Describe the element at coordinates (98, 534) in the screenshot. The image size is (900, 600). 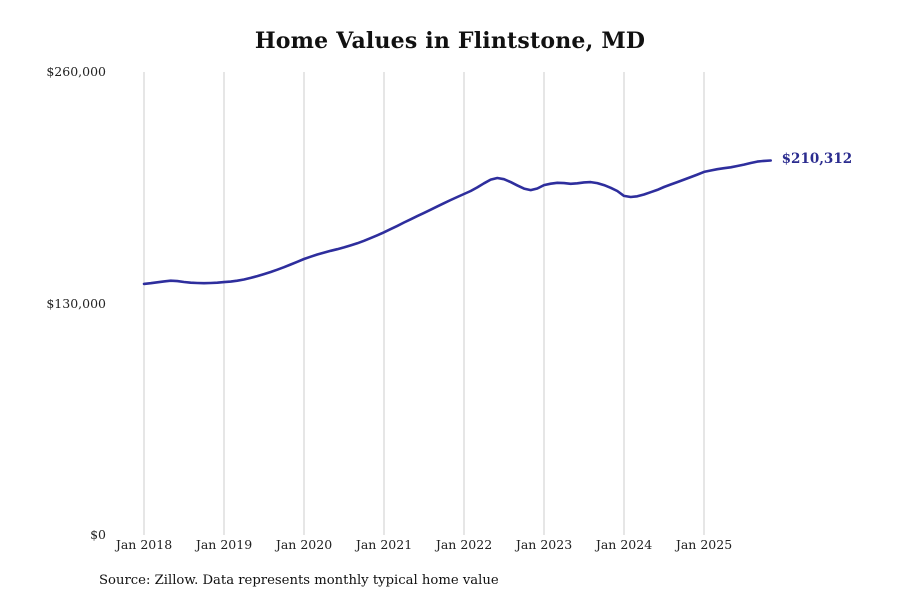
I see `y-axis-tick-label: $0` at that location.